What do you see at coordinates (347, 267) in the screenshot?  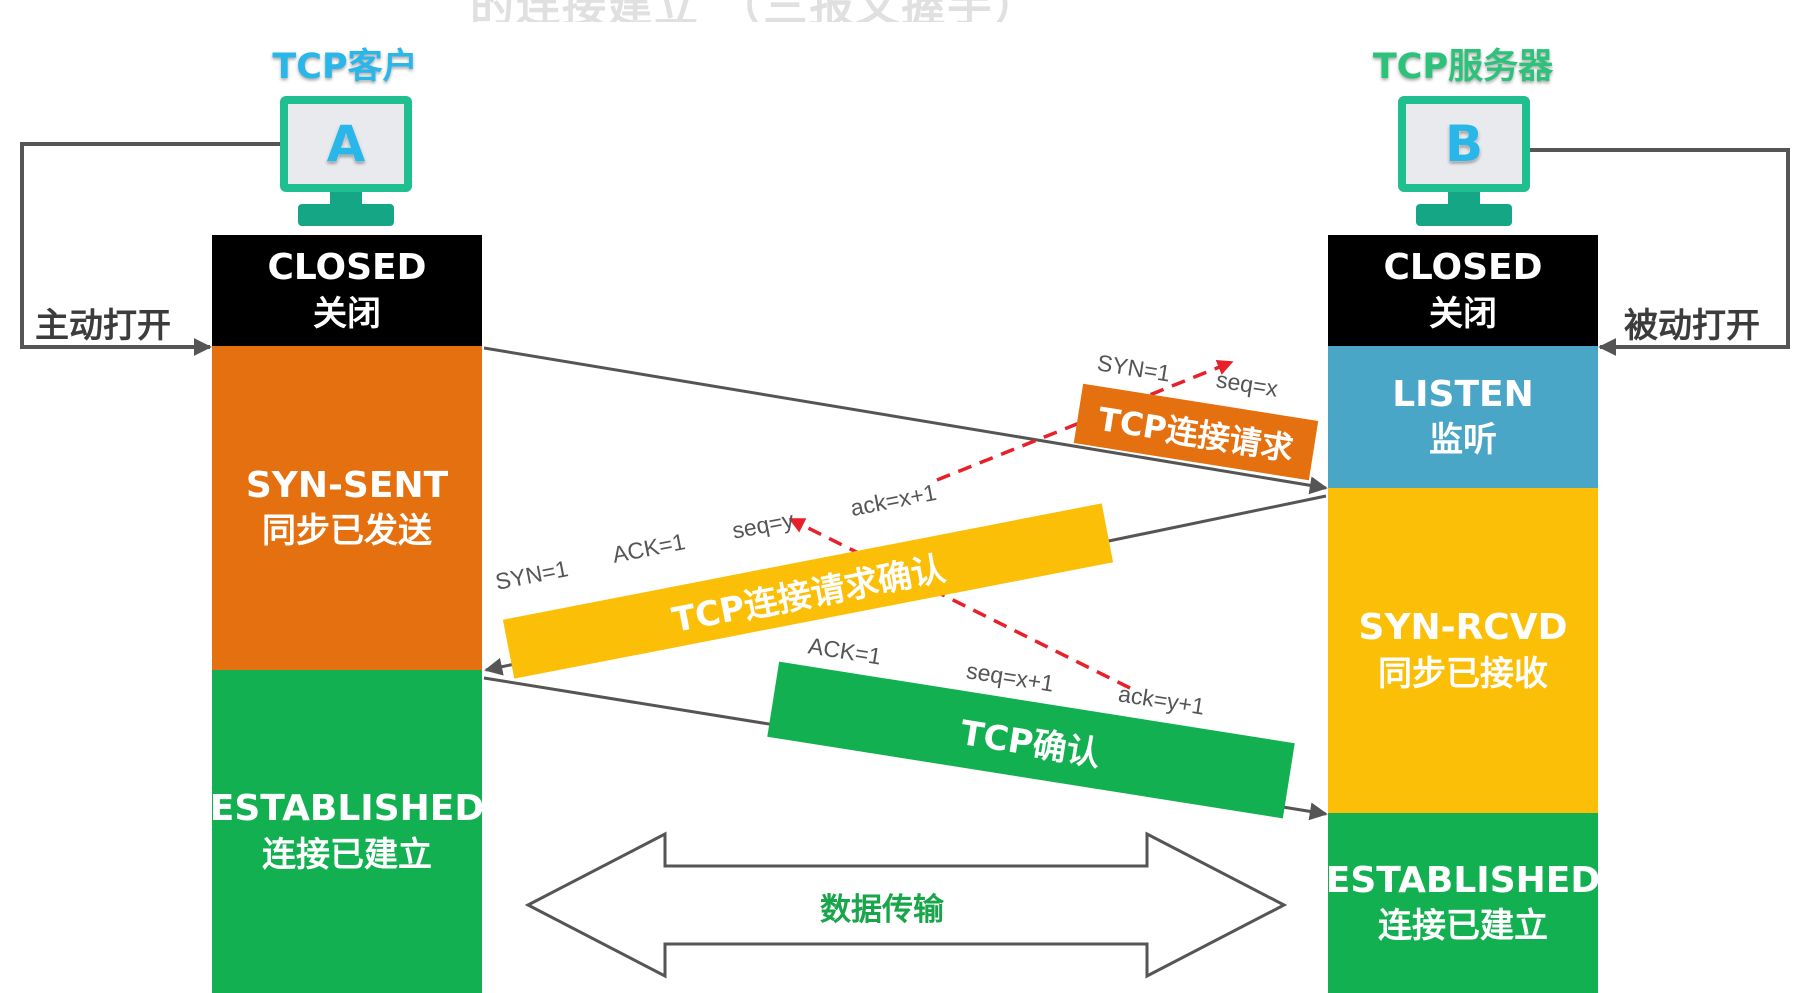 I see `client-state-closed-en: CLOSED` at bounding box center [347, 267].